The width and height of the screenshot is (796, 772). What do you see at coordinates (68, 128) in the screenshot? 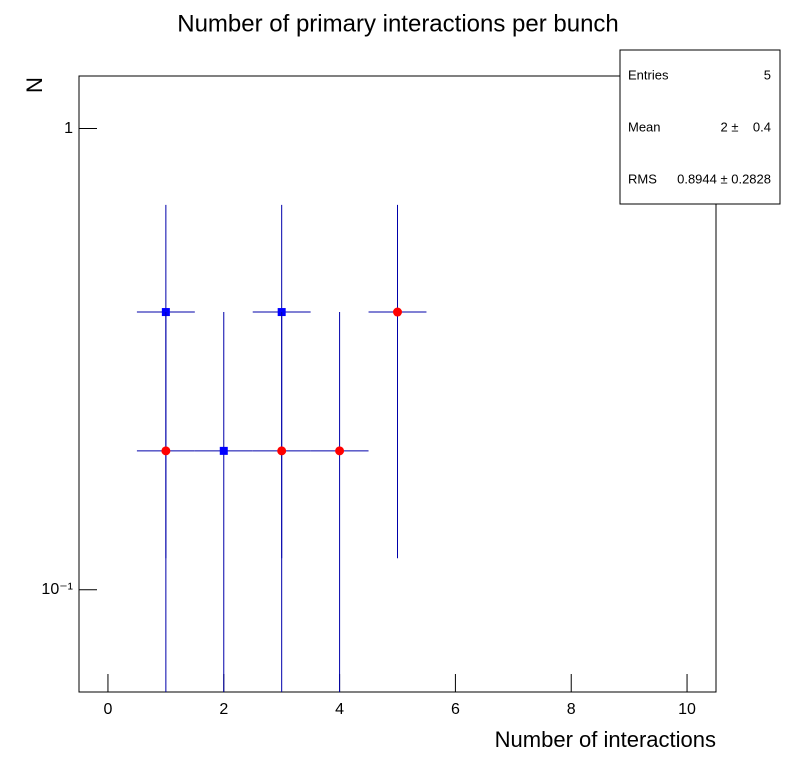
I see `y-tick-label: 1` at bounding box center [68, 128].